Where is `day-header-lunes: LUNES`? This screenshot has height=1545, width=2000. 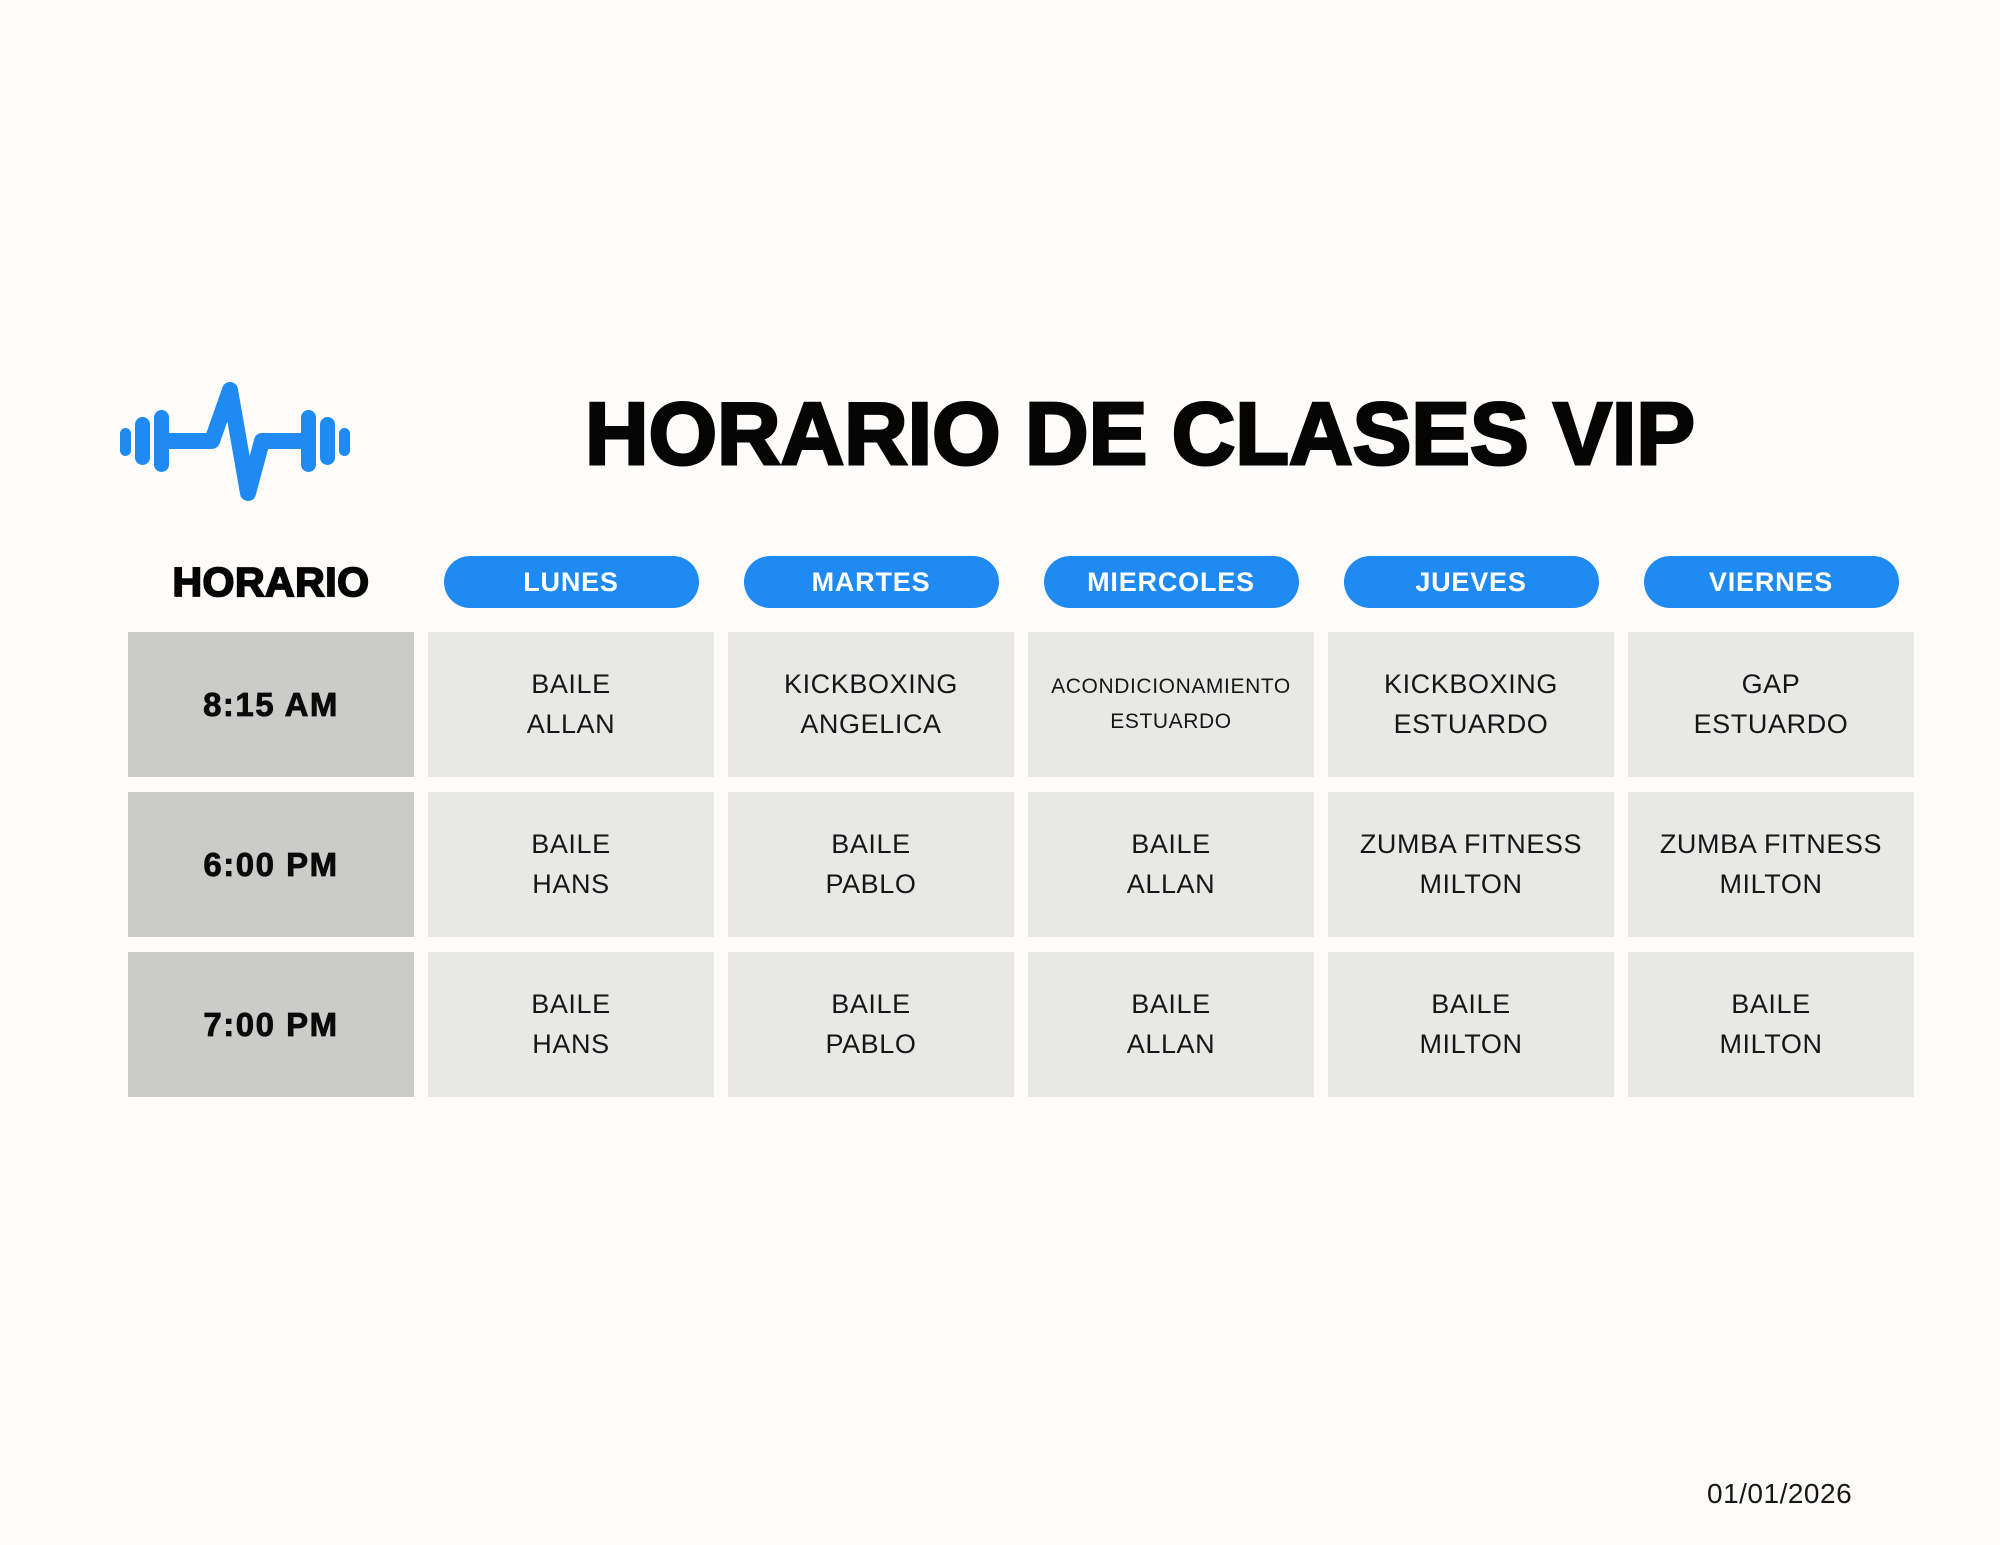
day-header-lunes: LUNES is located at coordinates (571, 582).